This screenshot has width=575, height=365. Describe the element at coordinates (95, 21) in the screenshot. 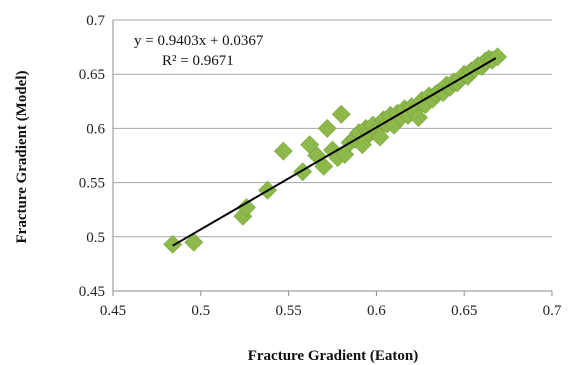

I see `y-tick-label: 0.7` at that location.